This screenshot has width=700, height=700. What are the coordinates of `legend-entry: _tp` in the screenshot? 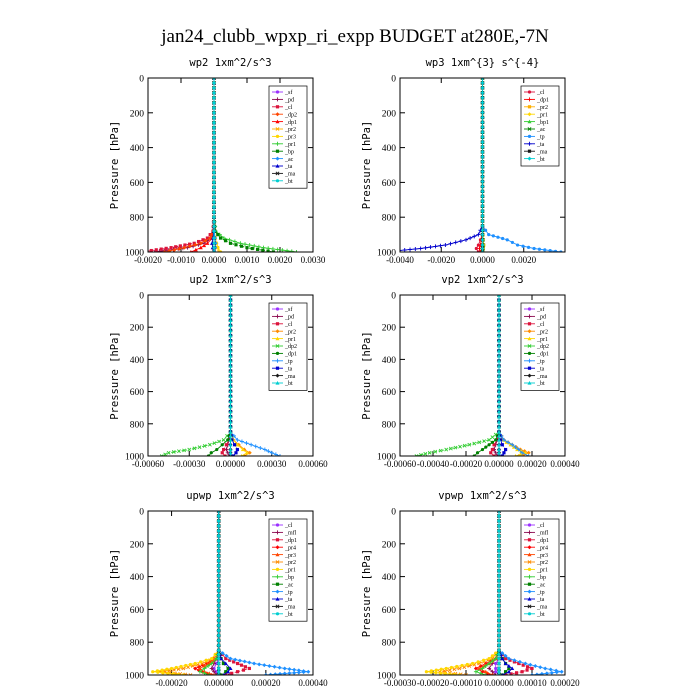 It's located at (282, 592).